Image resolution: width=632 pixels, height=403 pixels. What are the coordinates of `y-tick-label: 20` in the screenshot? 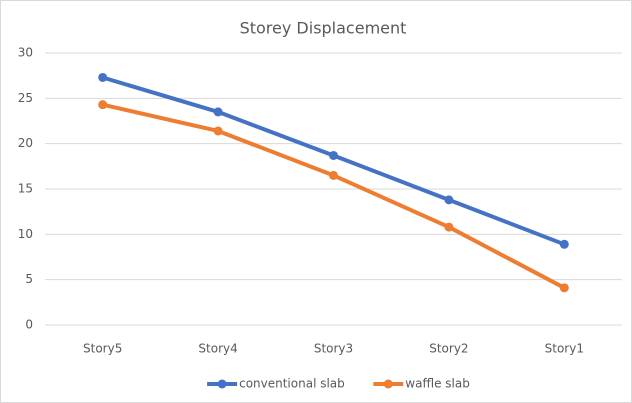 It's located at (25, 143).